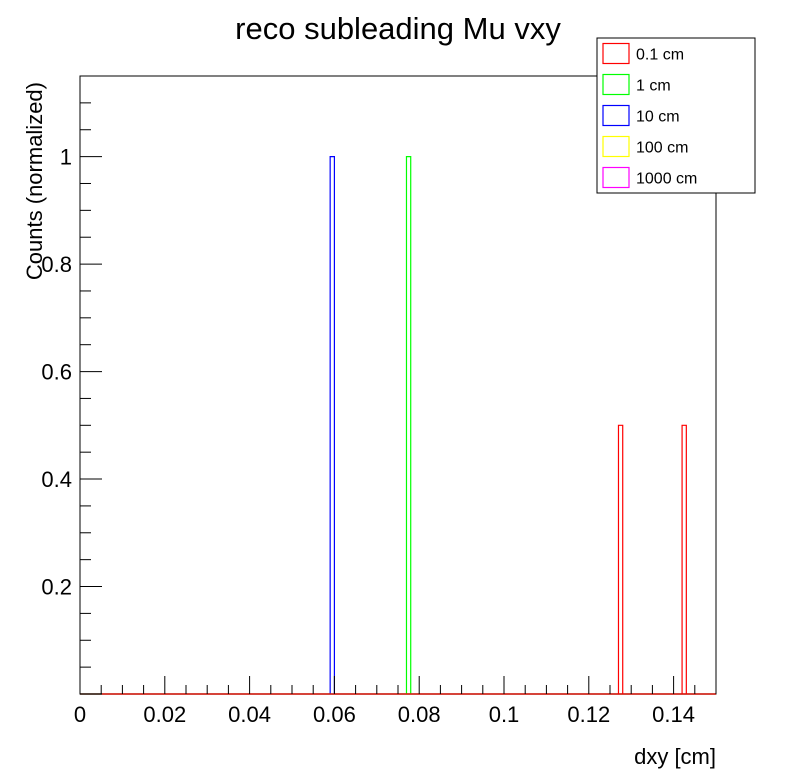  What do you see at coordinates (334, 714) in the screenshot?
I see `x-tick-label: 0.06` at bounding box center [334, 714].